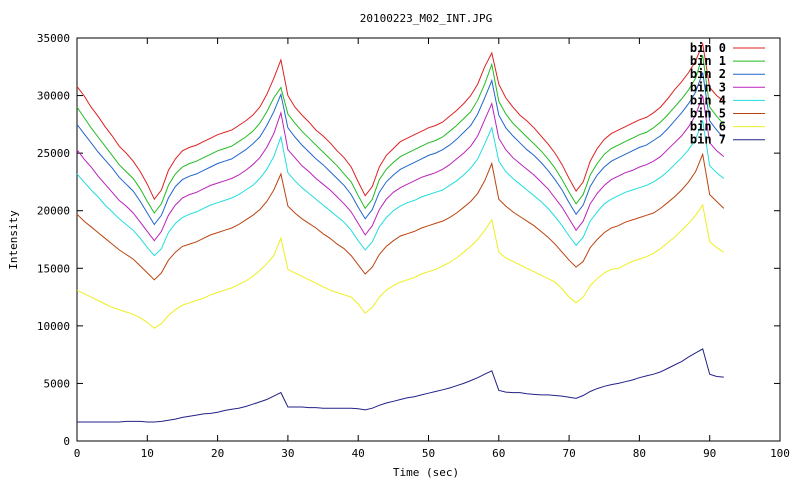  What do you see at coordinates (358, 453) in the screenshot?
I see `x-tick-label: 40` at bounding box center [358, 453].